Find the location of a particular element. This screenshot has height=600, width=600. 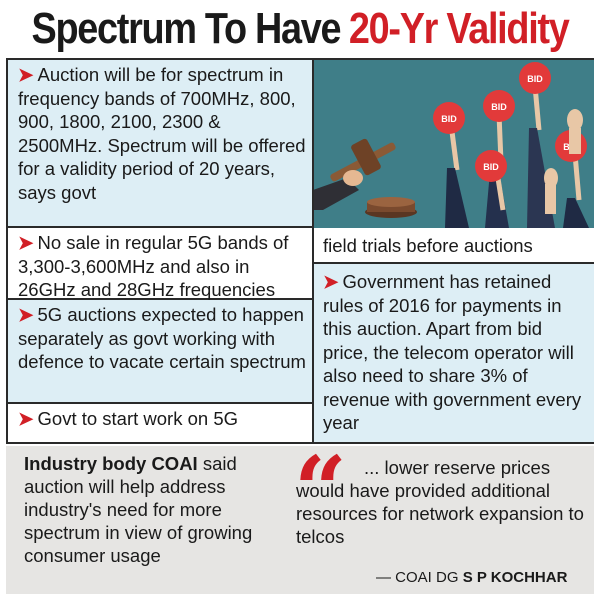

headline-main: Spectrum To Have is located at coordinates (186, 28).